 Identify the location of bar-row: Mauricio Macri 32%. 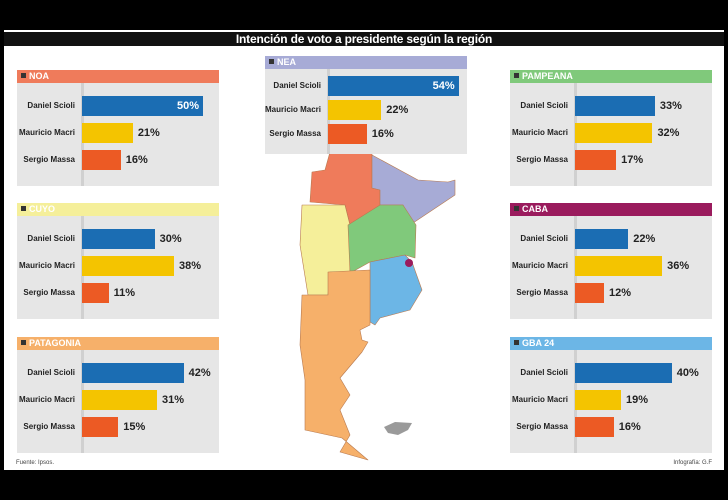
(611, 133).